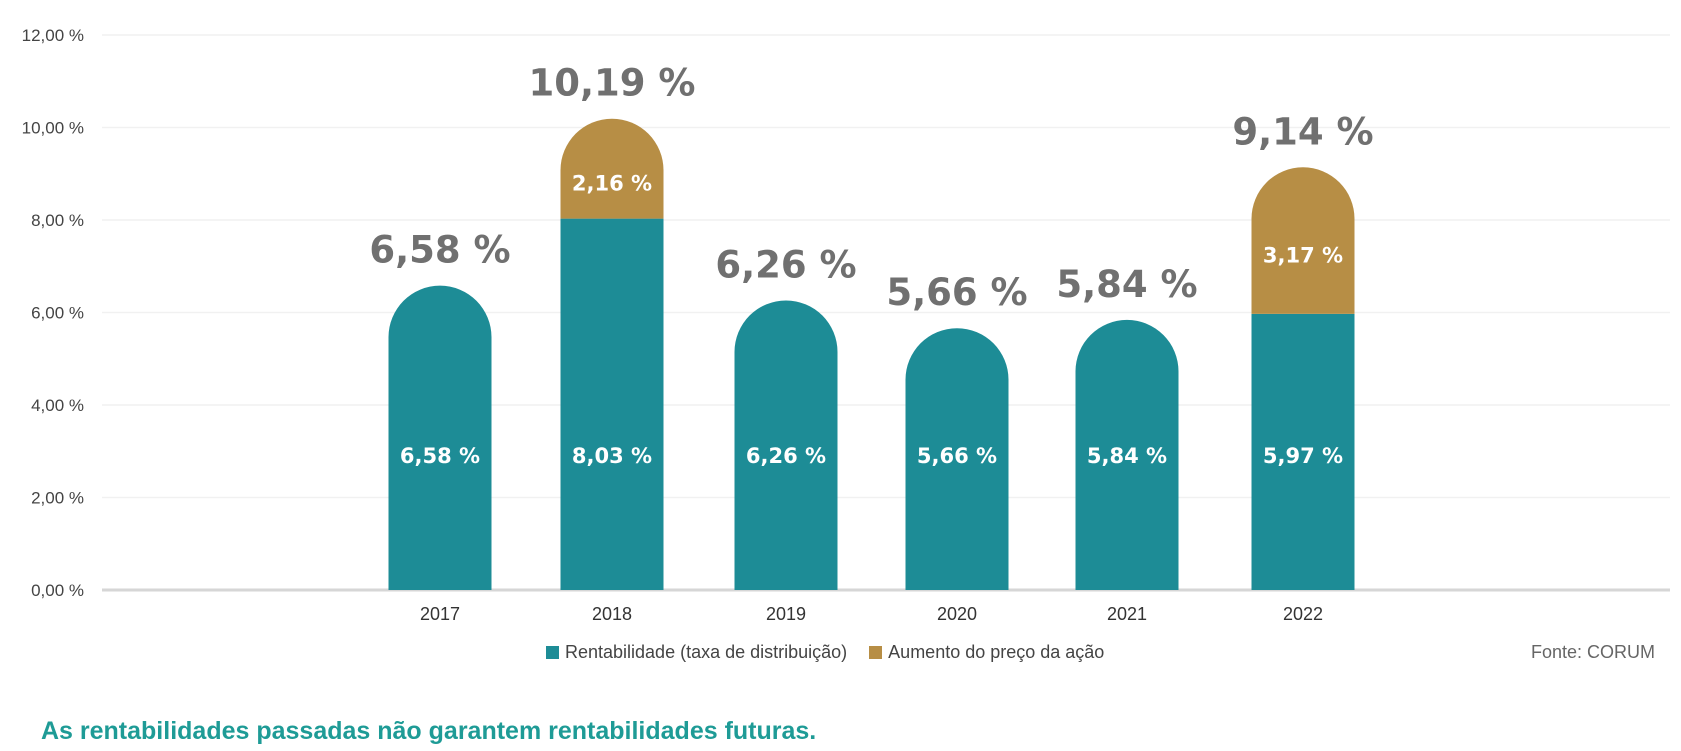 This screenshot has height=751, width=1681. Describe the element at coordinates (57, 220) in the screenshot. I see `y-tick-label: 8,00 %` at that location.